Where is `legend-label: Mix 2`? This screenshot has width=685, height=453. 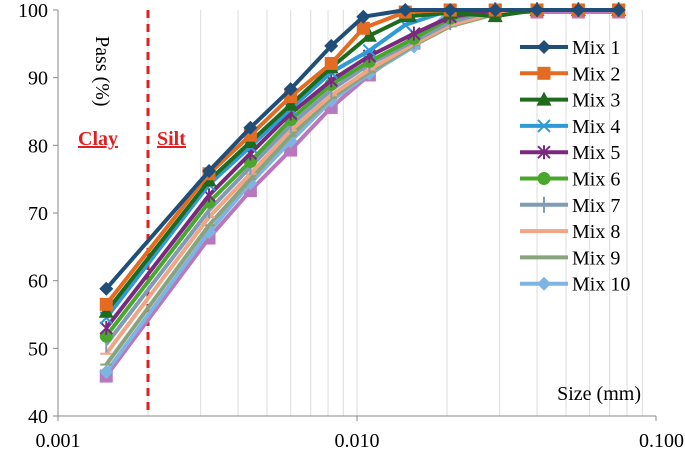 legend-label: Mix 2 is located at coordinates (596, 74).